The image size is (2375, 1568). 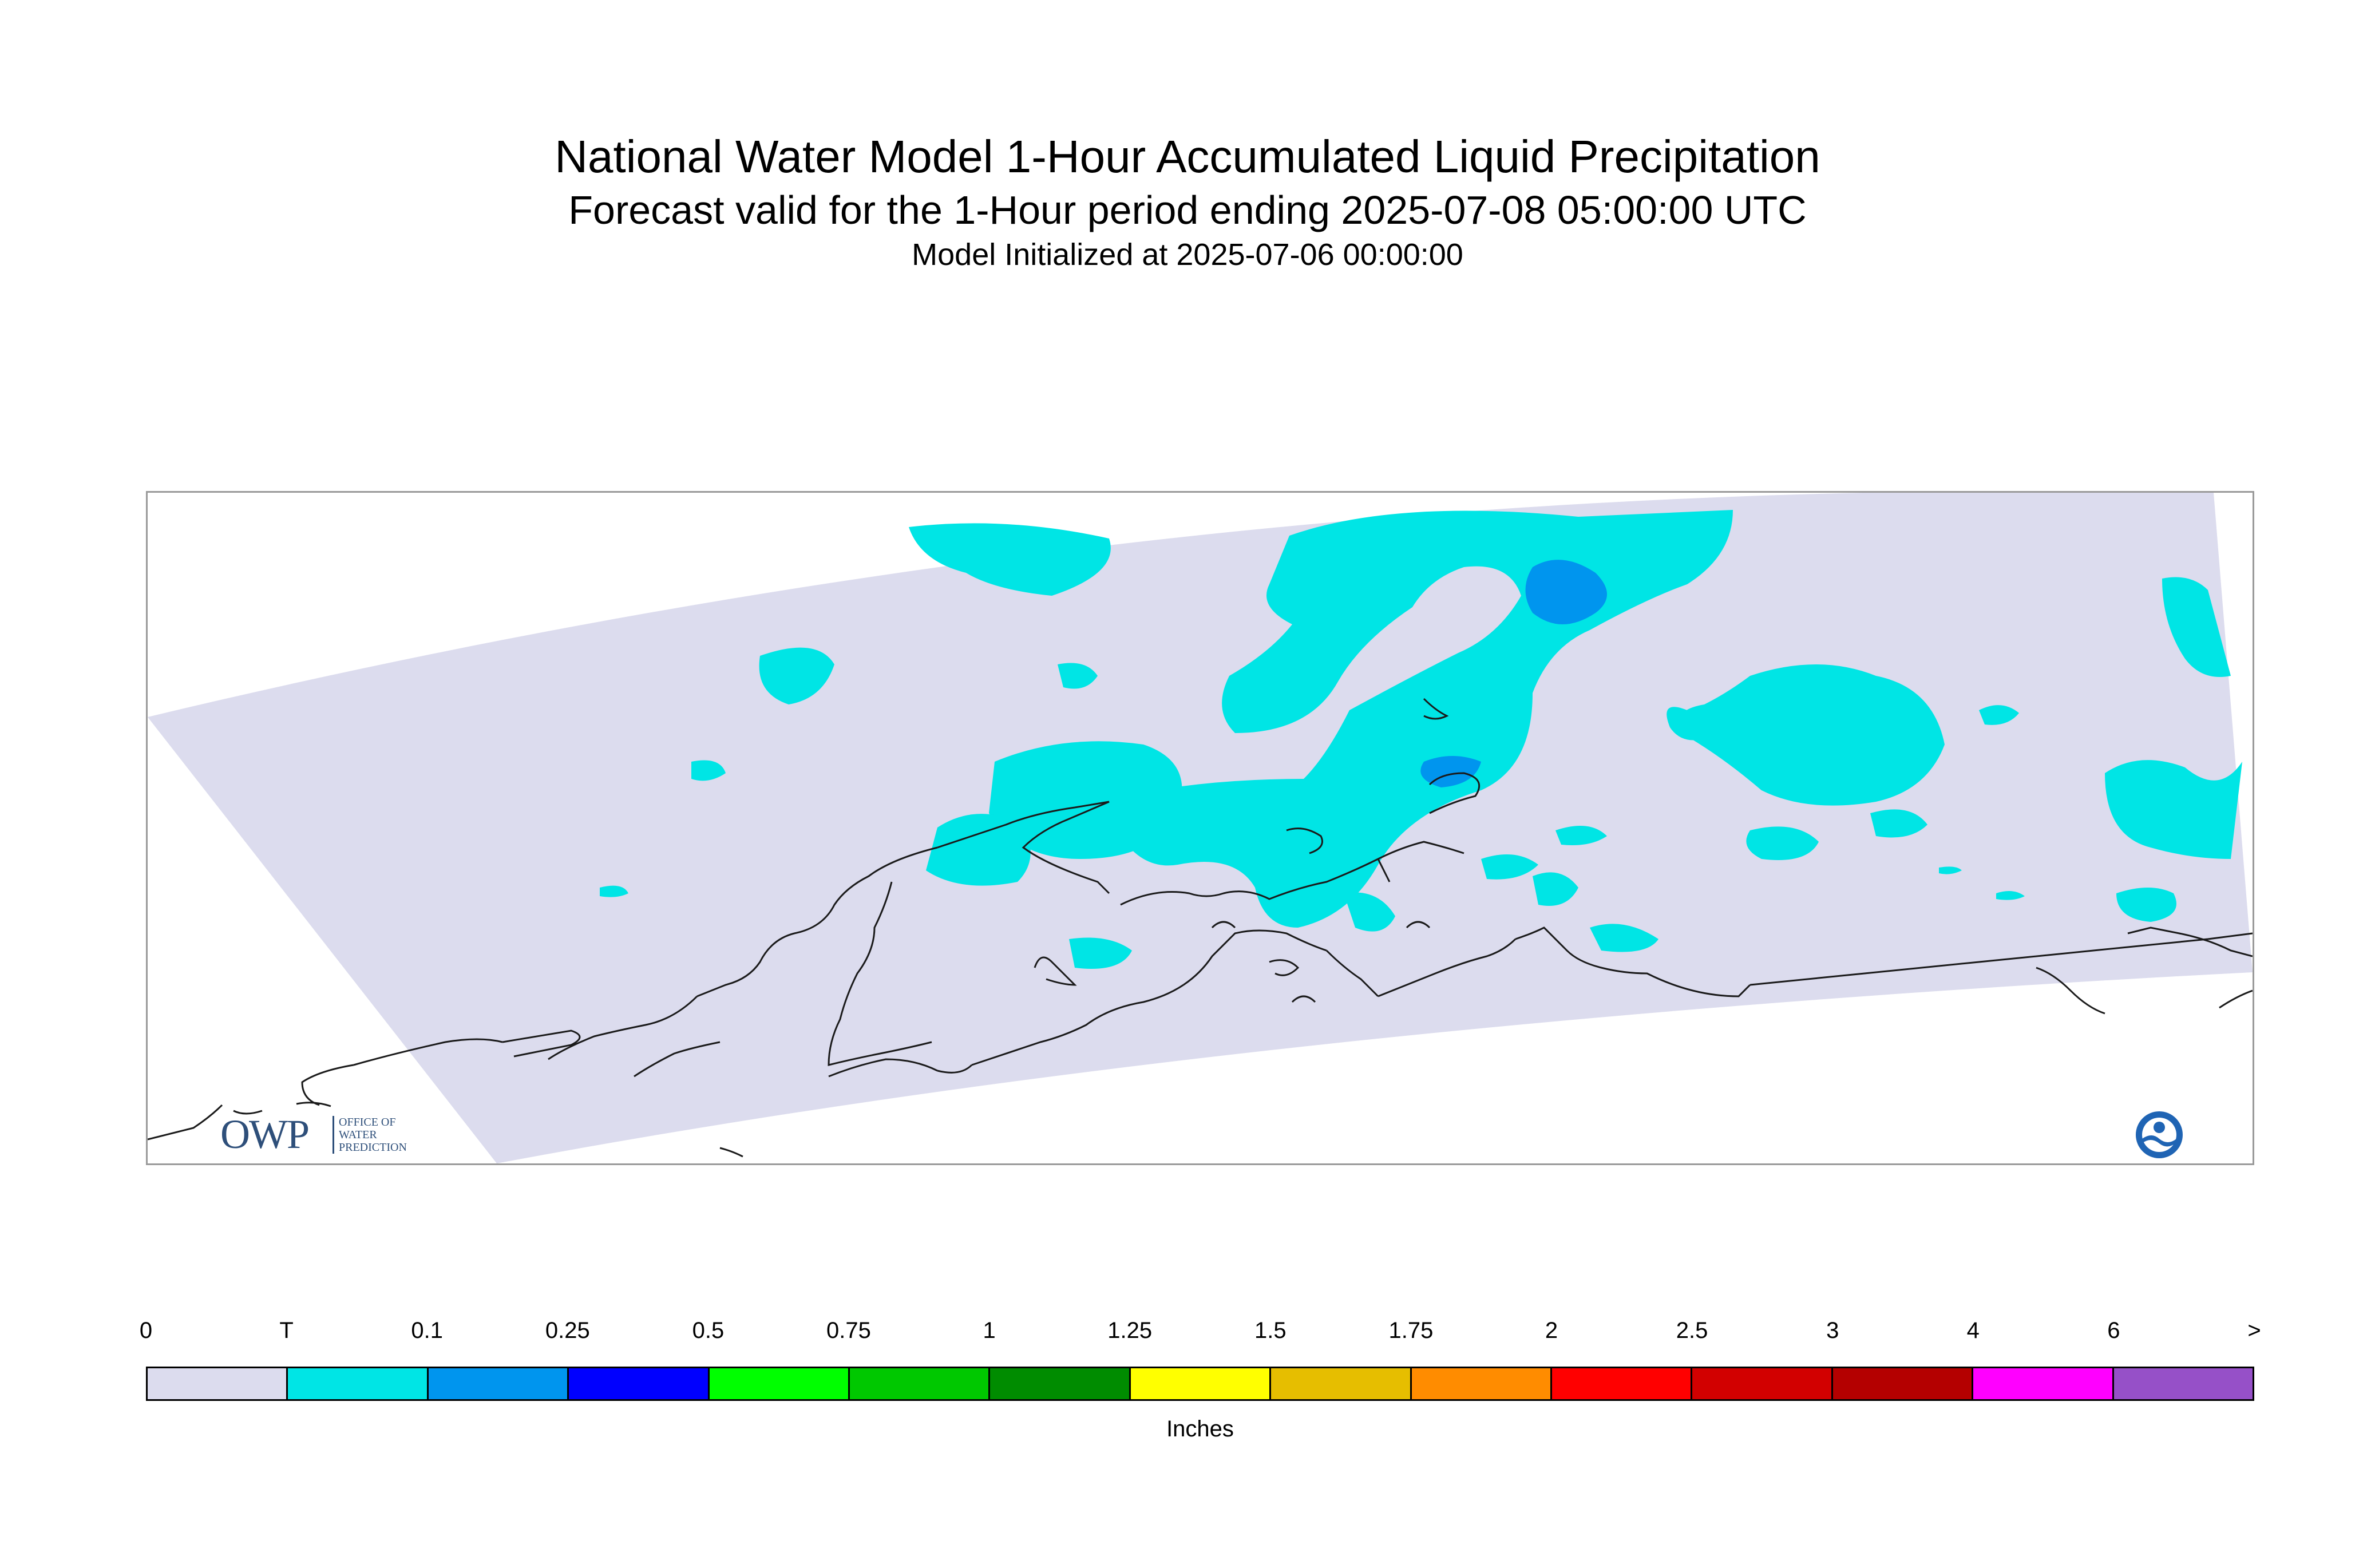 What do you see at coordinates (1200, 1429) in the screenshot?
I see `legend-unit-label: Inches` at bounding box center [1200, 1429].